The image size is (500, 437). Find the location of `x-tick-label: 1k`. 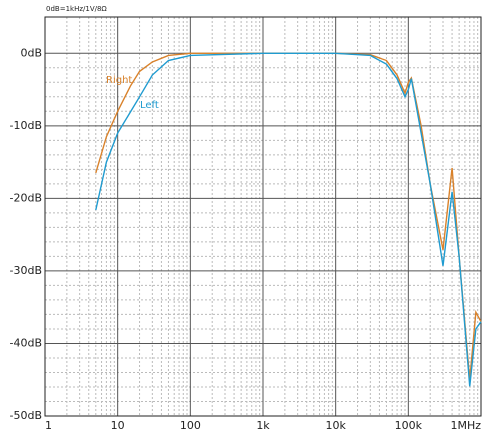

x-tick-label: 1k is located at coordinates (263, 425).